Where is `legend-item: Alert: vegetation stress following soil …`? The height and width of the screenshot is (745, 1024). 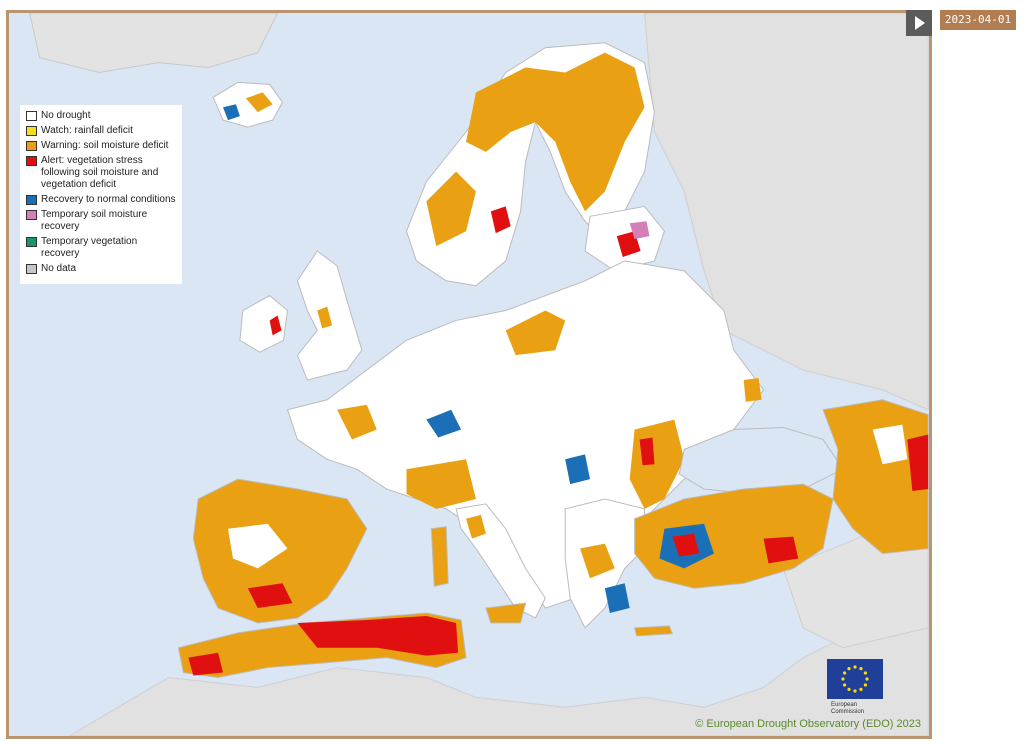
legend-item: Alert: vegetation stress following soil … is located at coordinates (102, 173).